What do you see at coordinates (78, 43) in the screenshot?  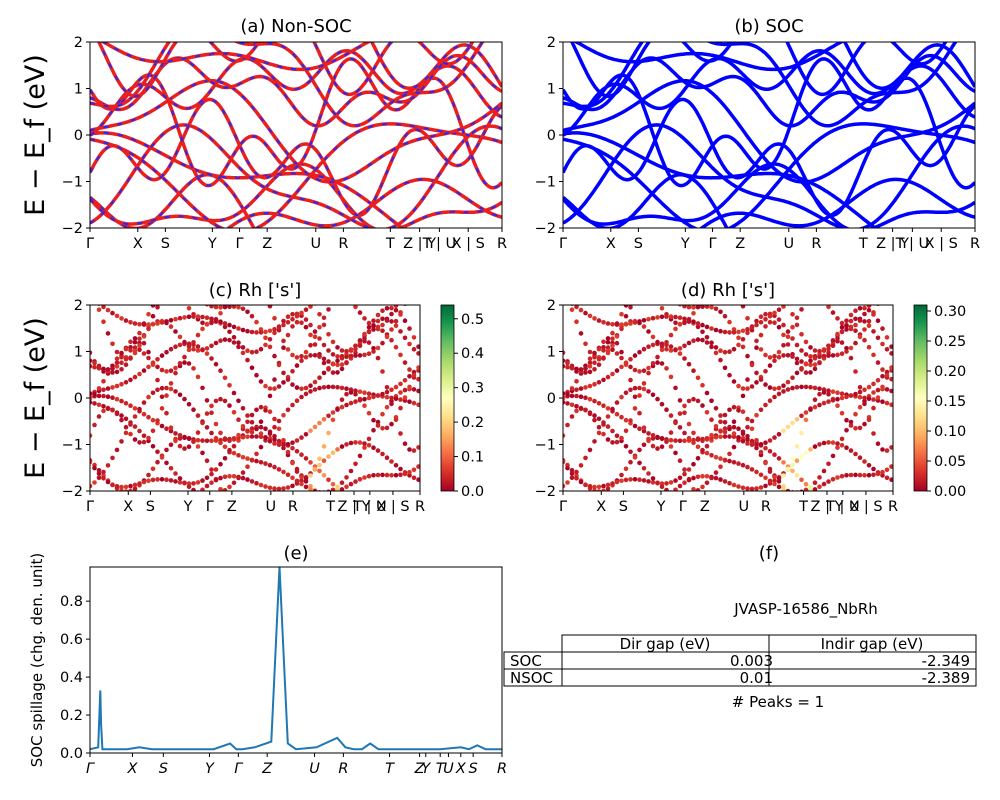 I see `y-tick-label: 2` at bounding box center [78, 43].